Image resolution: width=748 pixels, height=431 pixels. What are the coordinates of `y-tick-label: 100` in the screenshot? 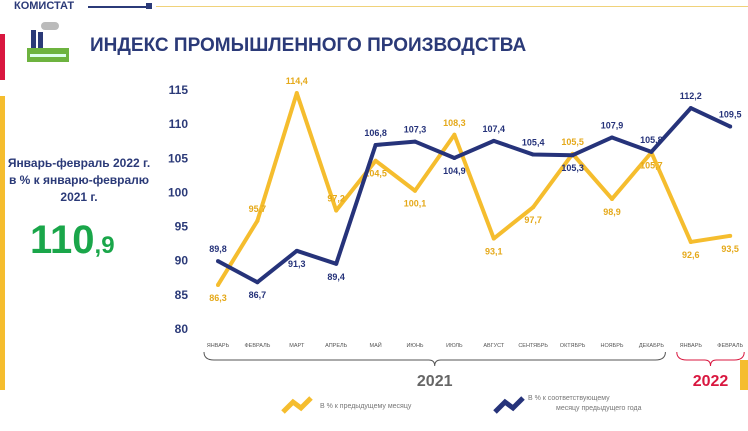 It's located at (178, 192).